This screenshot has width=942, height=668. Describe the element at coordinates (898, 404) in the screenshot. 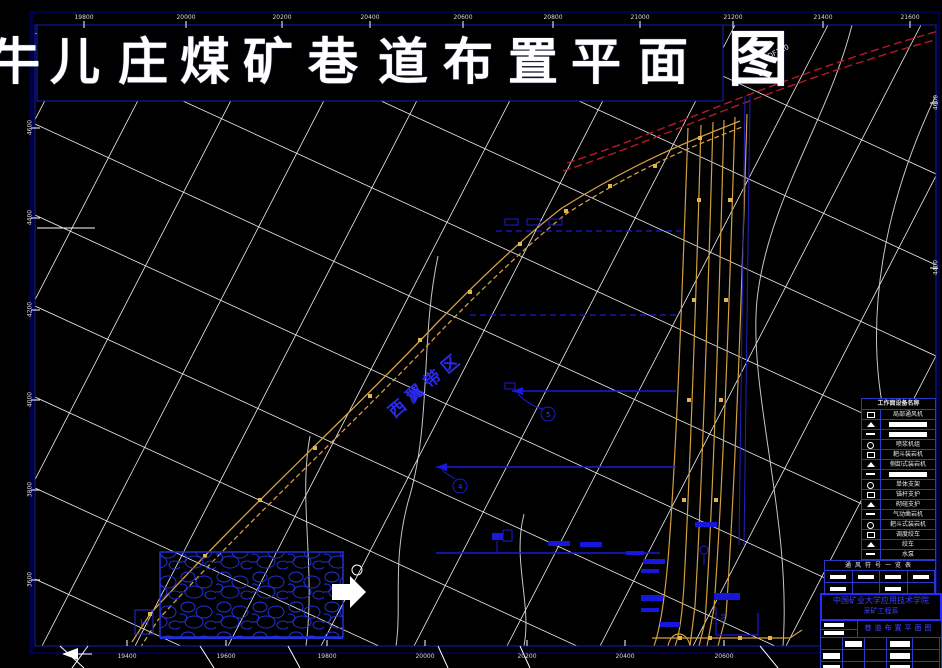

I see `legend-header: 工作面设备名称` at that location.